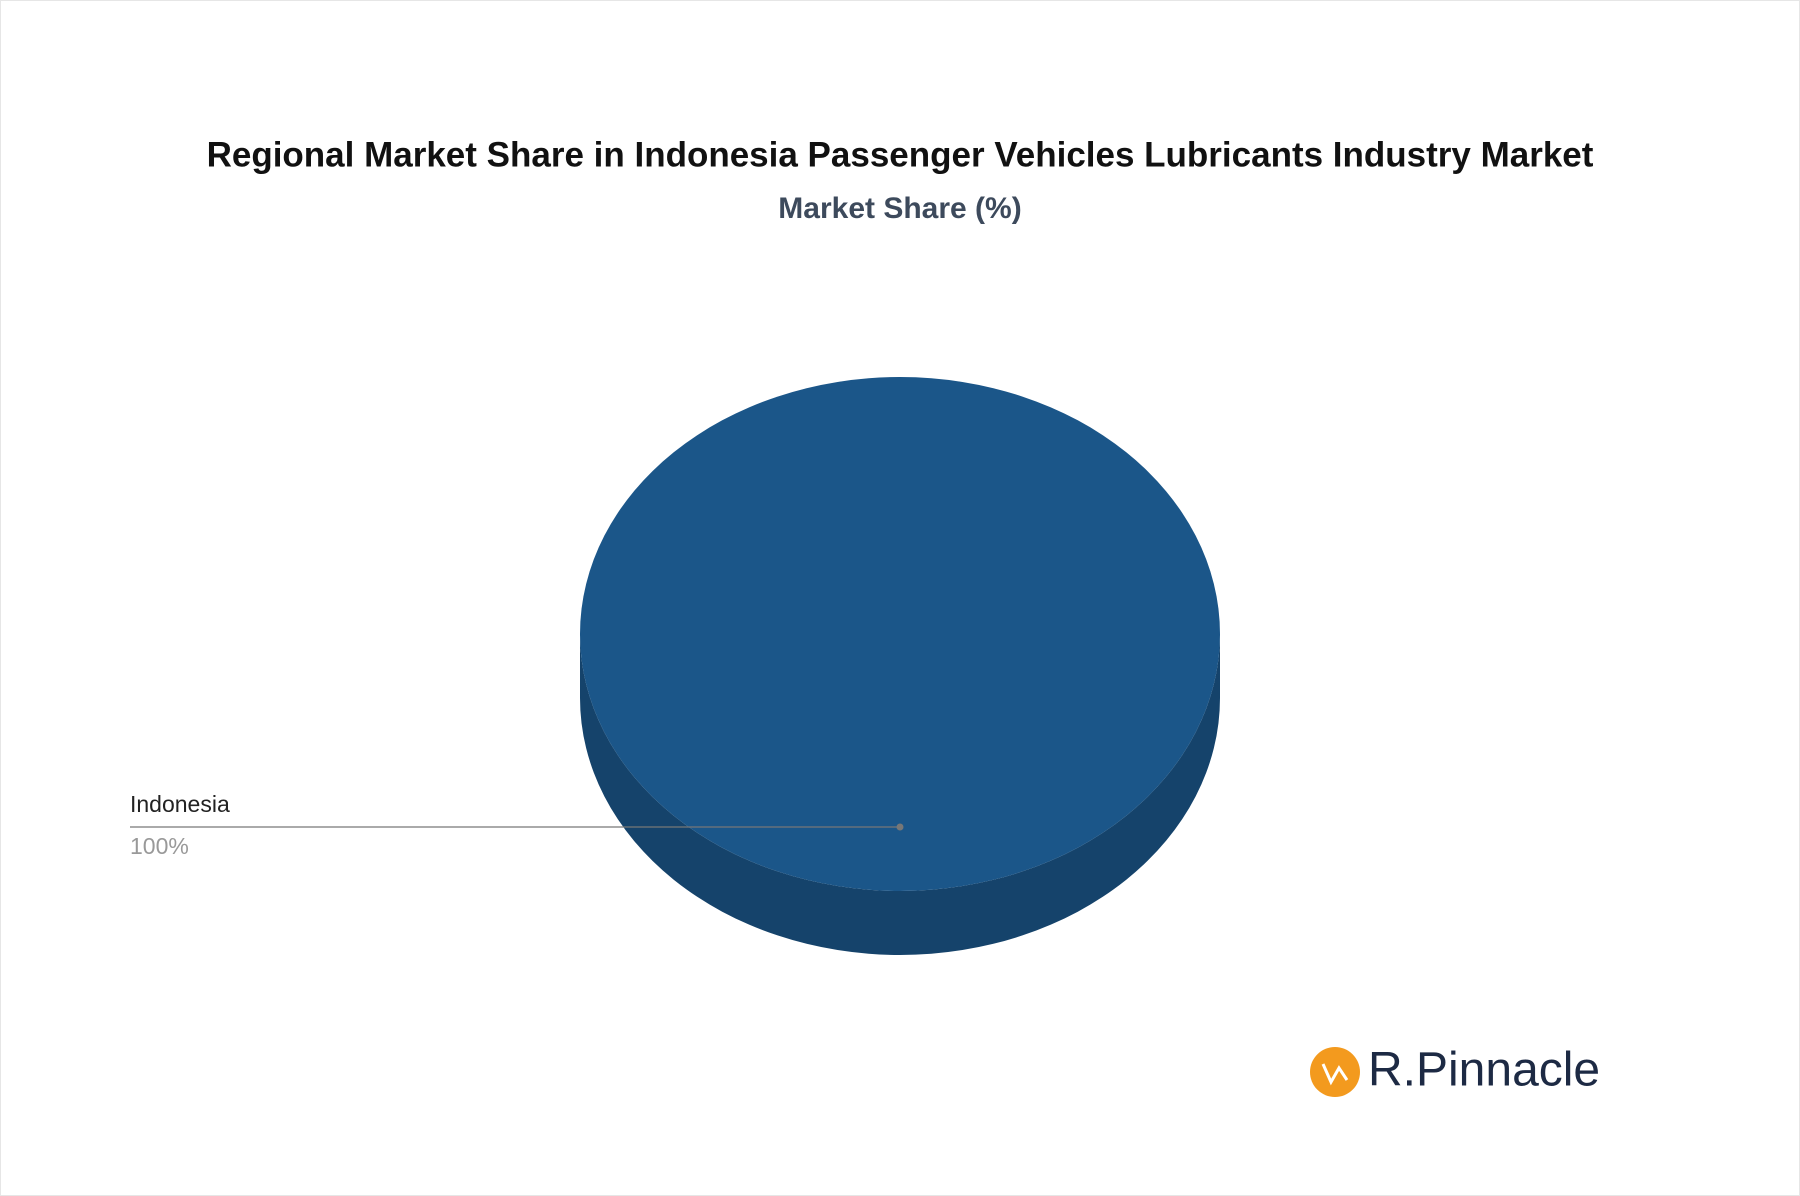 This screenshot has width=1800, height=1196. I want to click on logo-text: R.Pinnacle, so click(1484, 1070).